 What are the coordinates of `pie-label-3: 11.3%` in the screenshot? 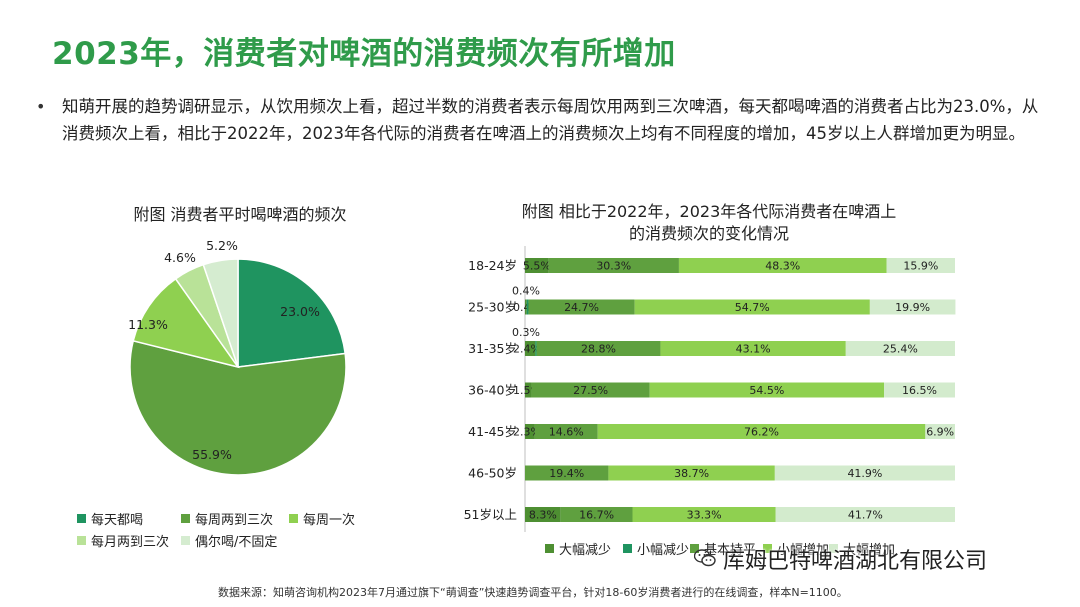 It's located at (148, 324).